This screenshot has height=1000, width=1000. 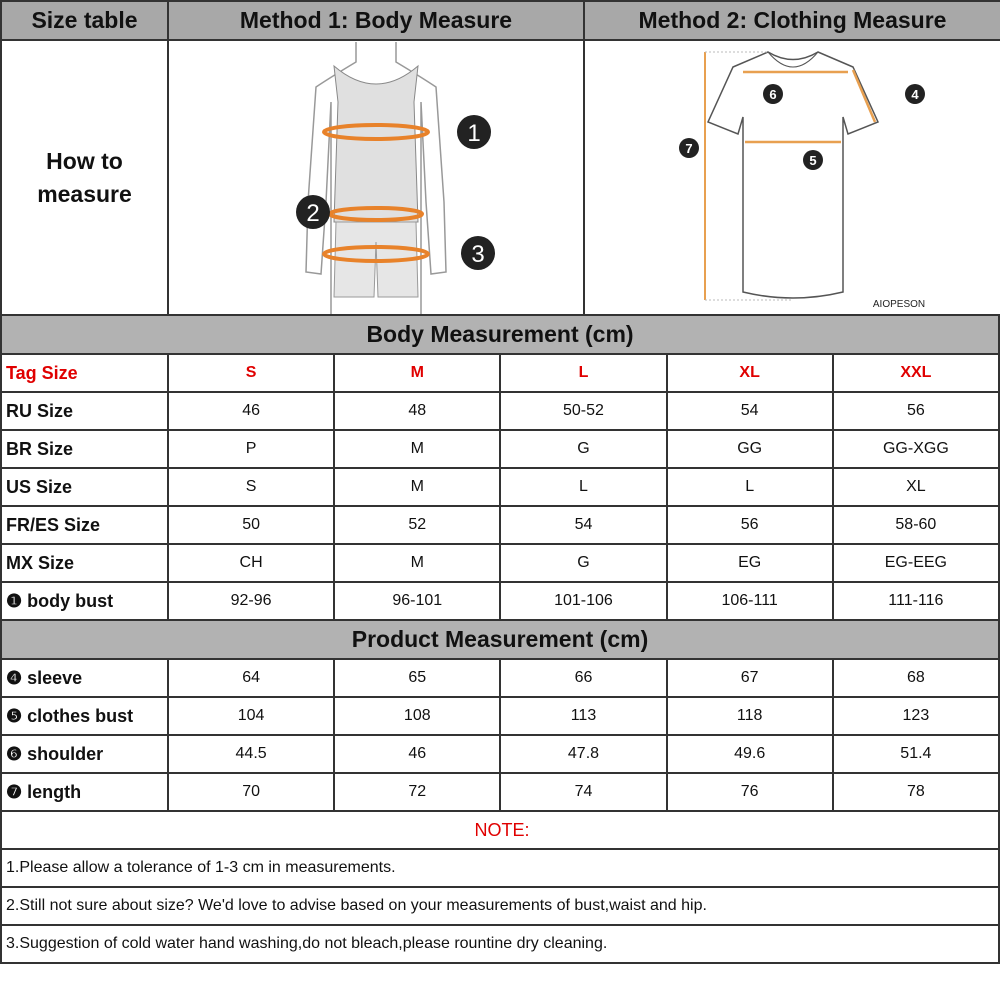 I want to click on body-figure-illustration: 1 2 3, so click(x=395, y=177).